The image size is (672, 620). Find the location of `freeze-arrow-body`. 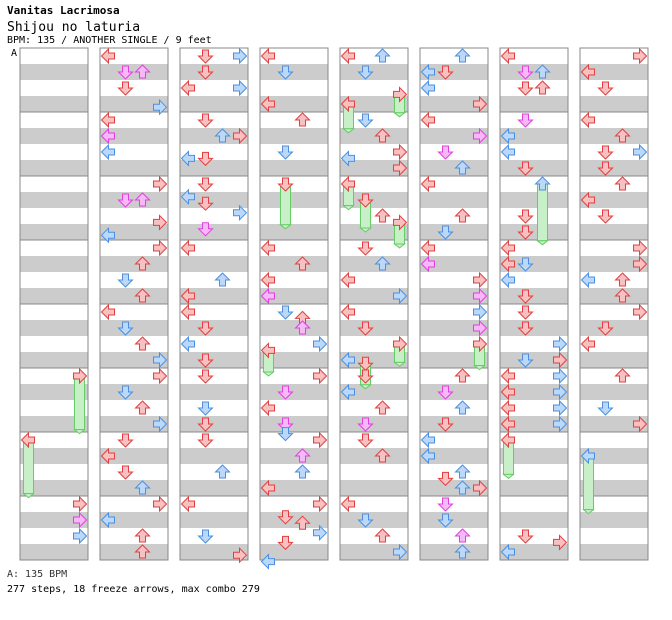

freeze-arrow-body is located at coordinates (79, 403).